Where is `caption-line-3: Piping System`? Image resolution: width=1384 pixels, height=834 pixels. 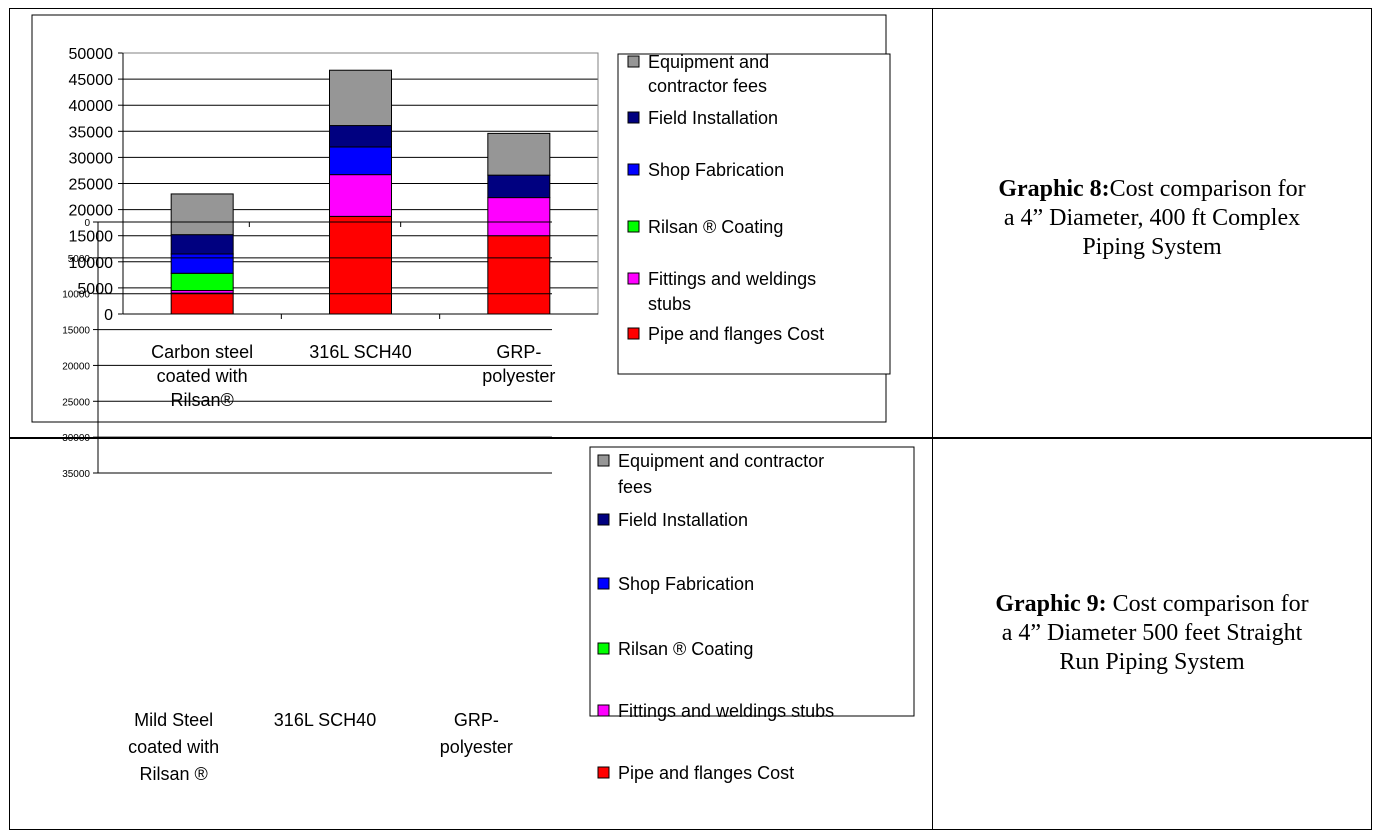 caption-line-3: Piping System is located at coordinates (1152, 247).